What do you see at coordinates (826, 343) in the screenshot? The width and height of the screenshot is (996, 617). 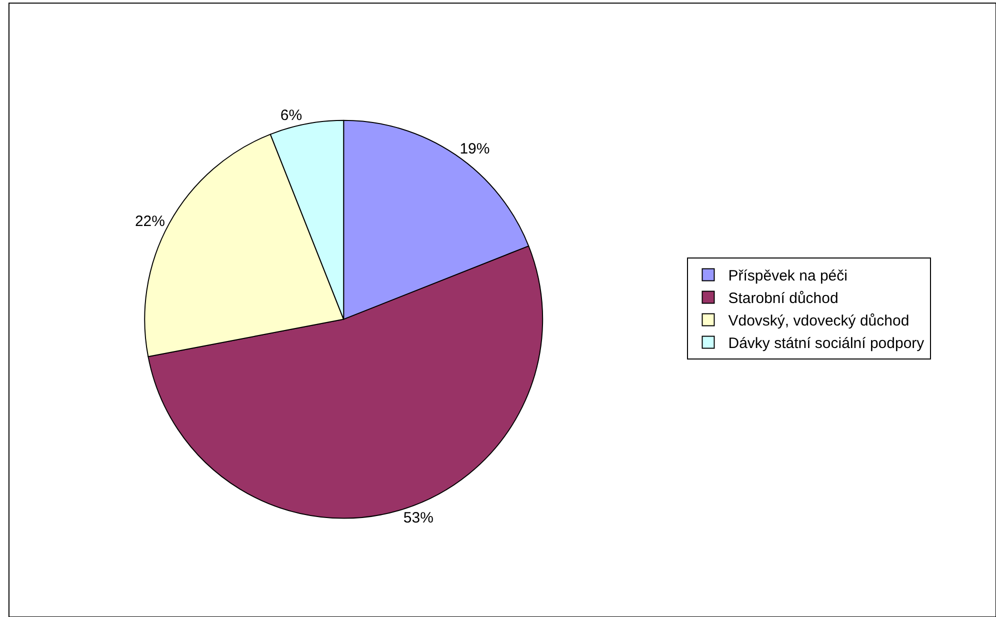 I see `legend-label: Dávky státní sociální podpory` at bounding box center [826, 343].